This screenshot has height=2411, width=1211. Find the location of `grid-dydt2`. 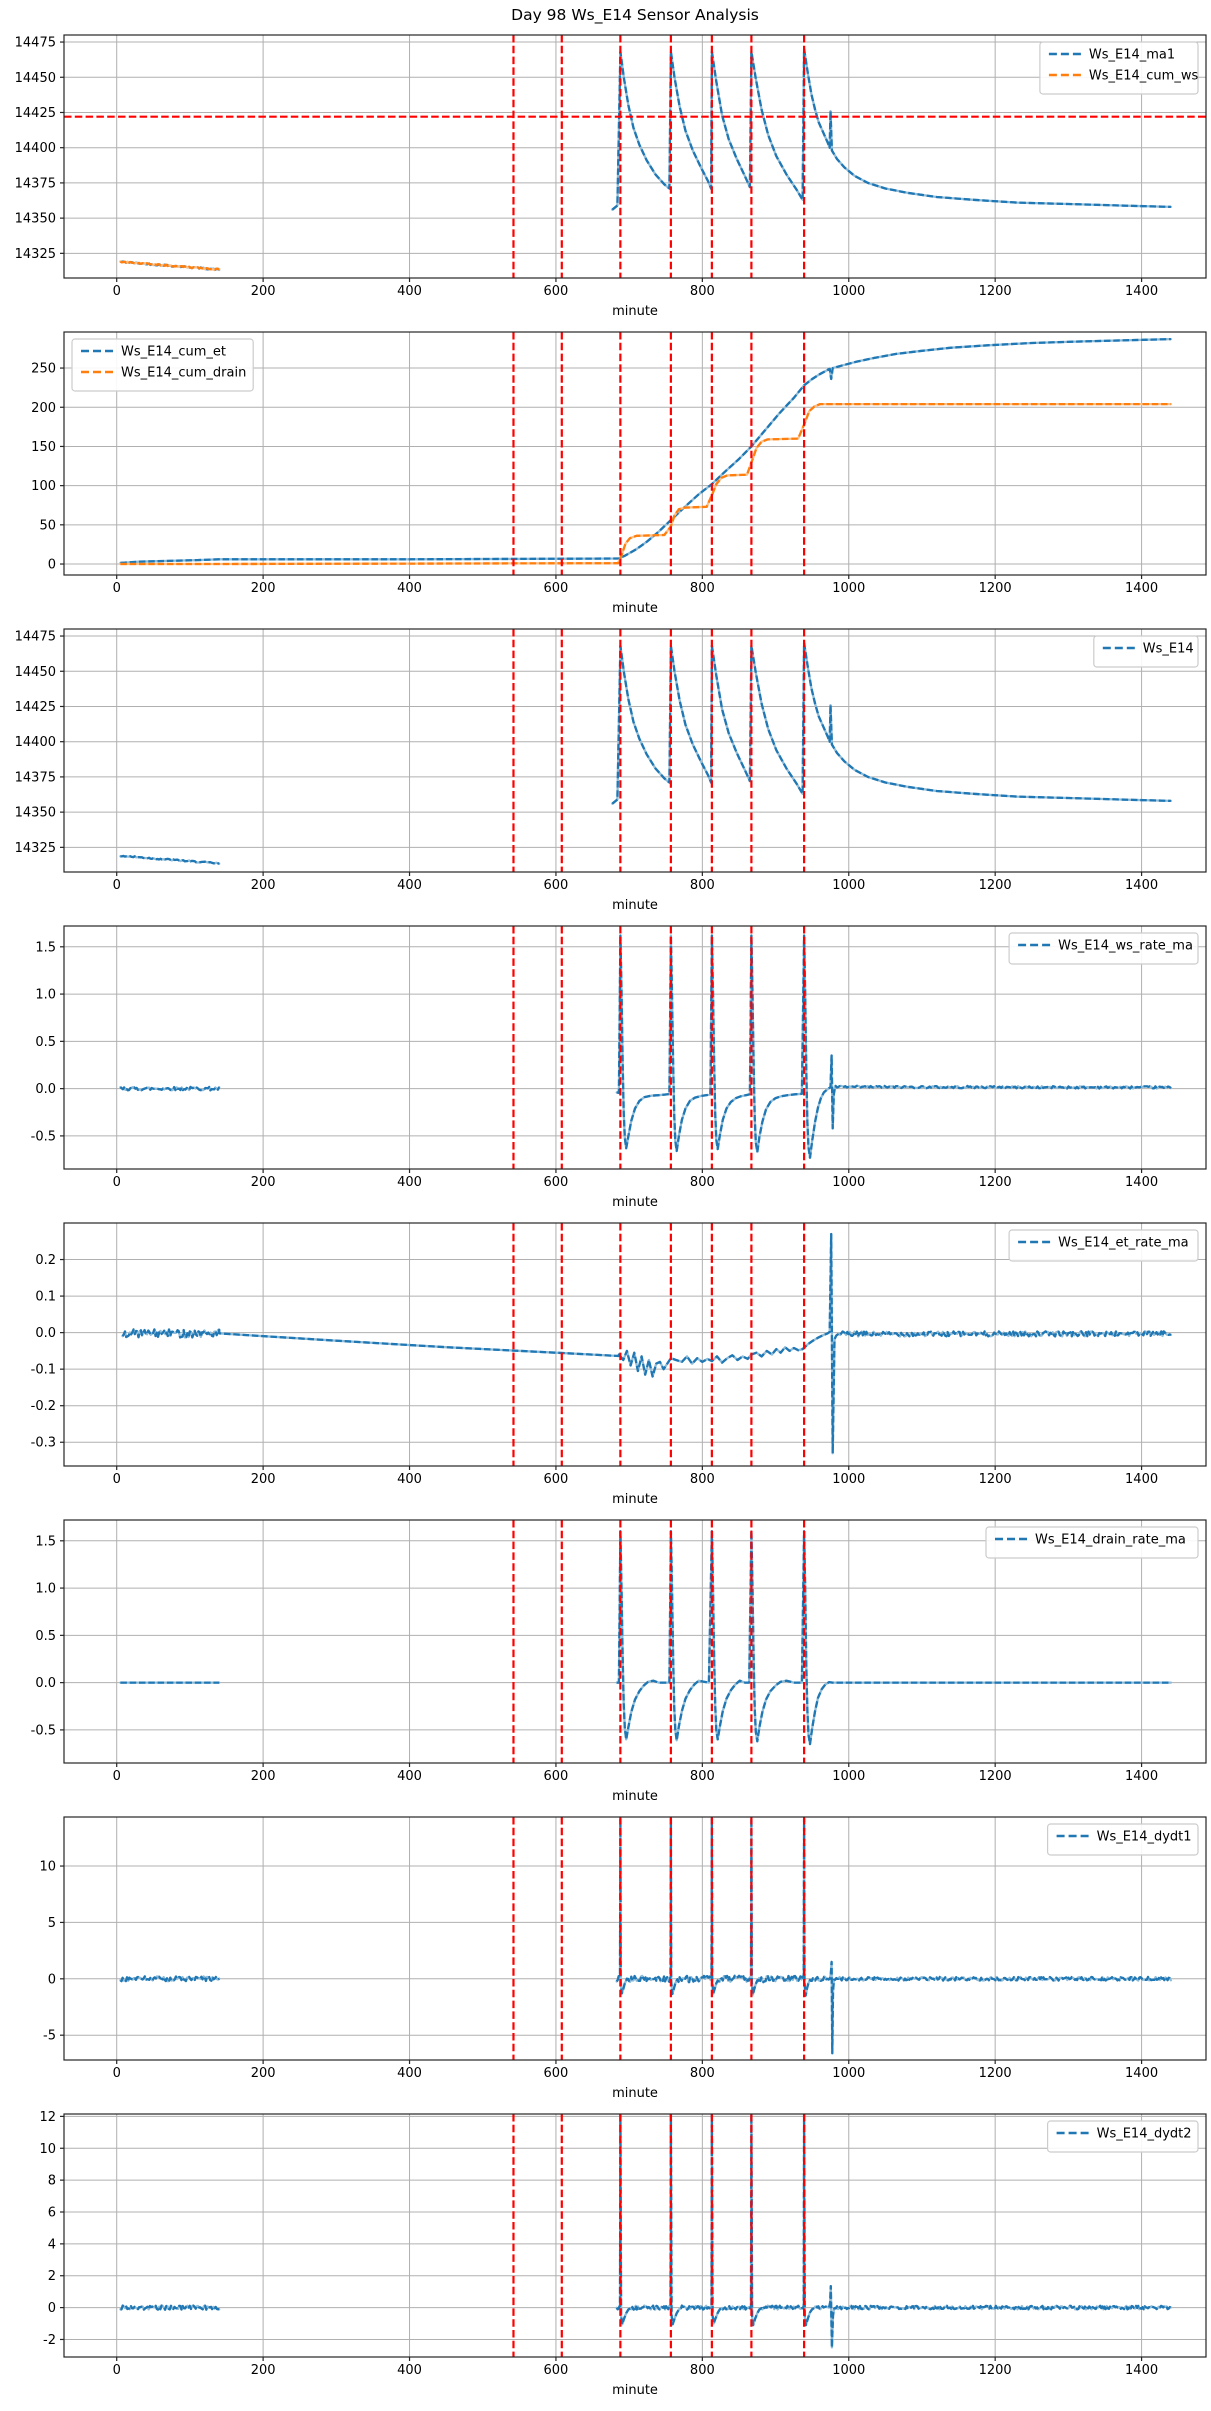

grid-dydt2 is located at coordinates (635, 2235).